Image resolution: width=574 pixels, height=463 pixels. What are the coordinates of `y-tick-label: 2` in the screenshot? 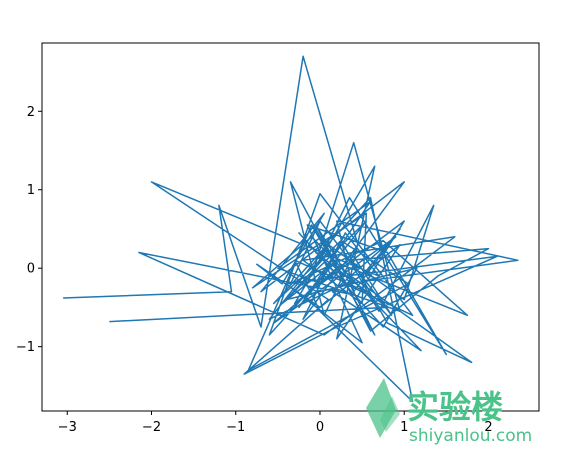 It's located at (31, 112).